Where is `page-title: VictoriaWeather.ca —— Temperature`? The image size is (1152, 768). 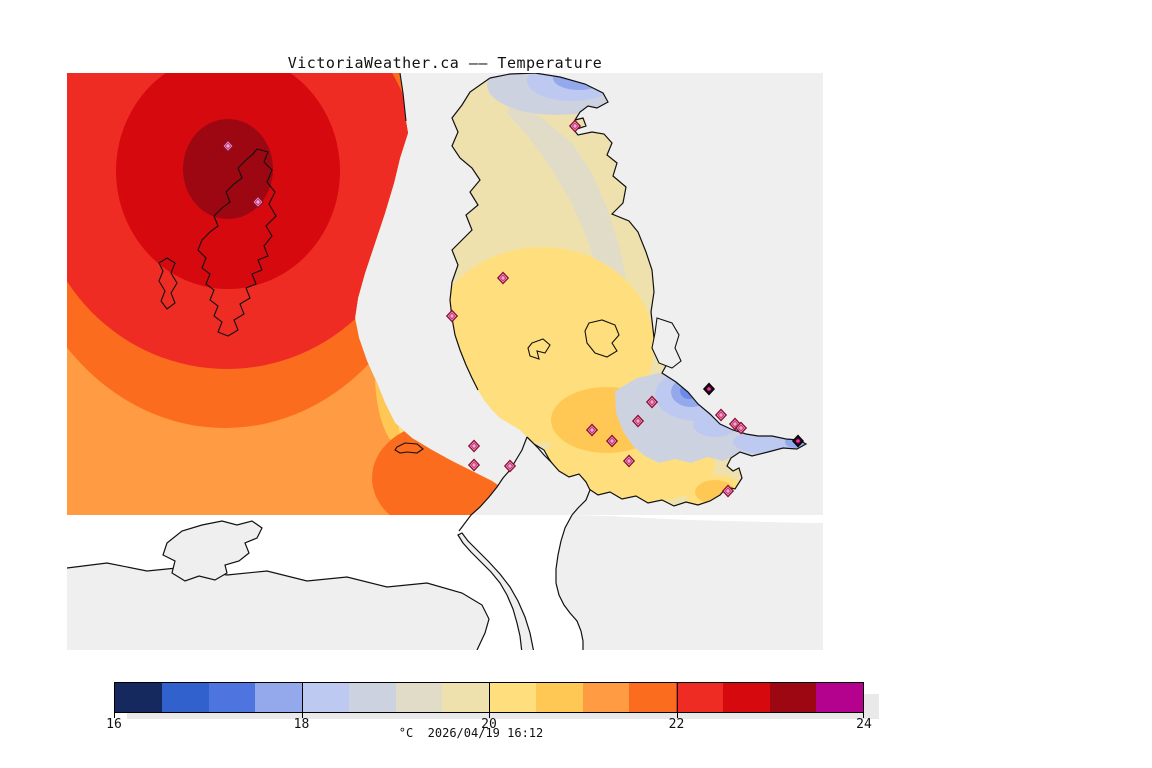
page-title: VictoriaWeather.ca —— Temperature is located at coordinates (445, 63).